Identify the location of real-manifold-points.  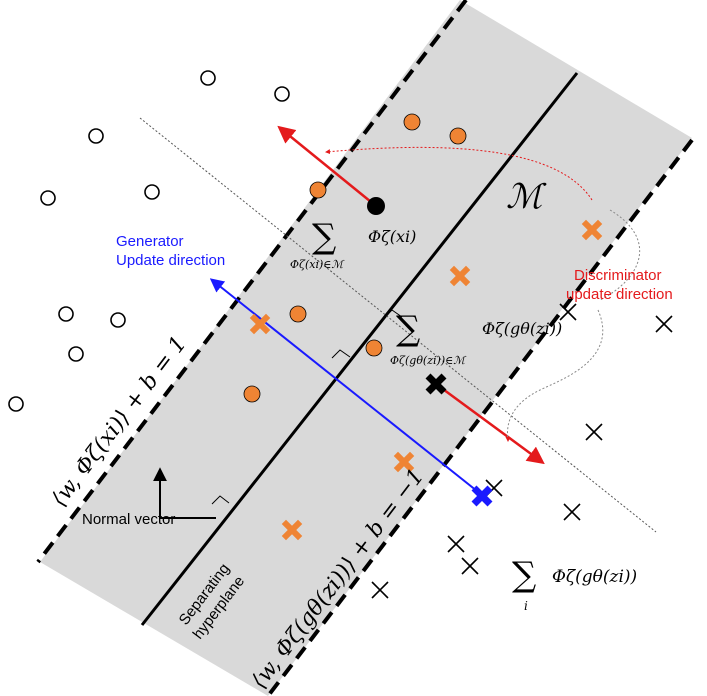
(355, 258).